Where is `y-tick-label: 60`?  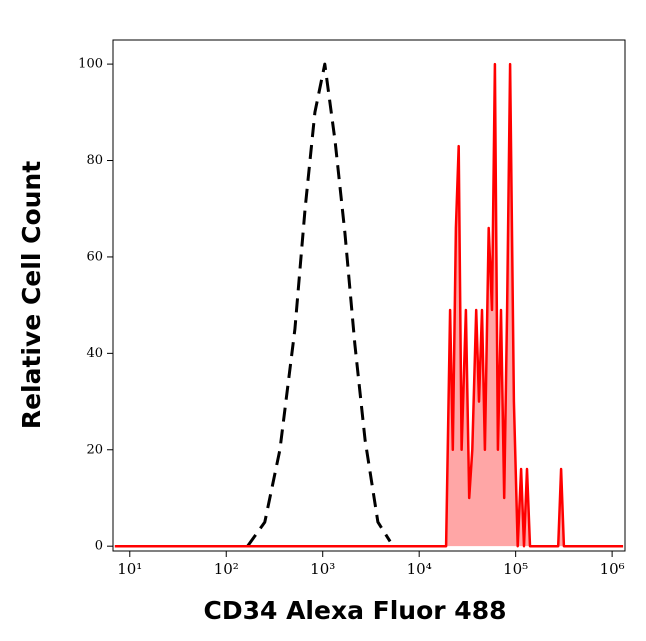 y-tick-label: 60 is located at coordinates (94, 256).